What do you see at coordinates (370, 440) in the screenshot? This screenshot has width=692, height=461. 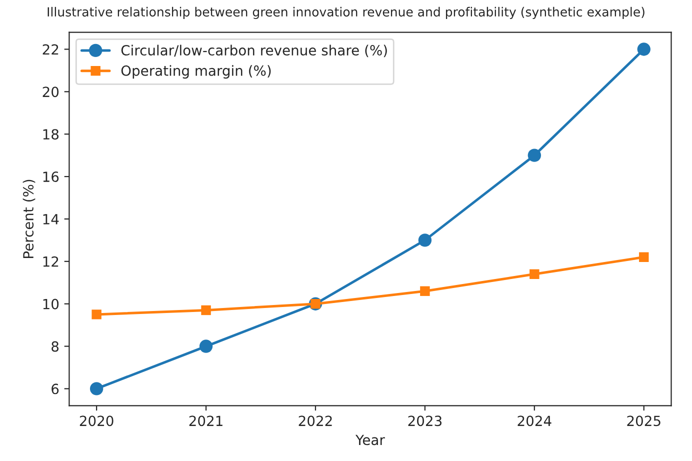 I see `x-axis-title: Year` at bounding box center [370, 440].